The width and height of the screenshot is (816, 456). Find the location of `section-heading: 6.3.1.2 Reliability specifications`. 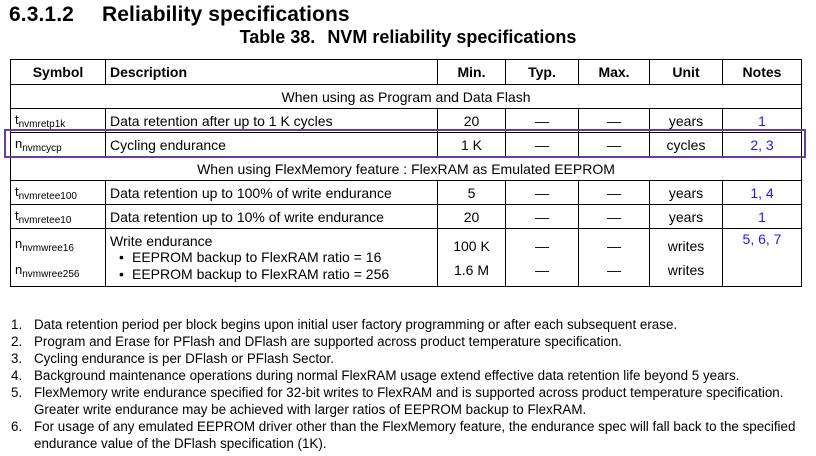

section-heading: 6.3.1.2 Reliability specifications is located at coordinates (179, 15).